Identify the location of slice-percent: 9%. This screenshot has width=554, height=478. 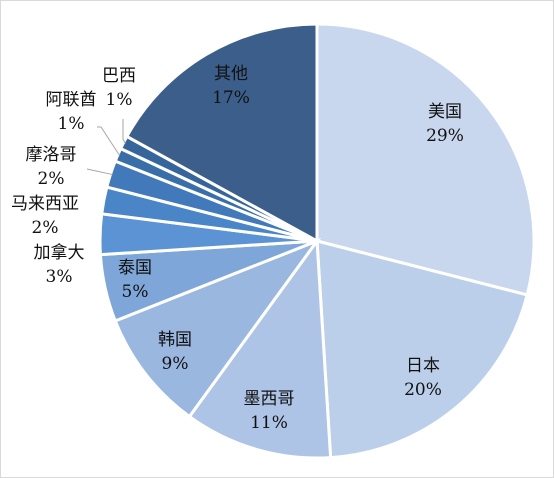
(175, 364).